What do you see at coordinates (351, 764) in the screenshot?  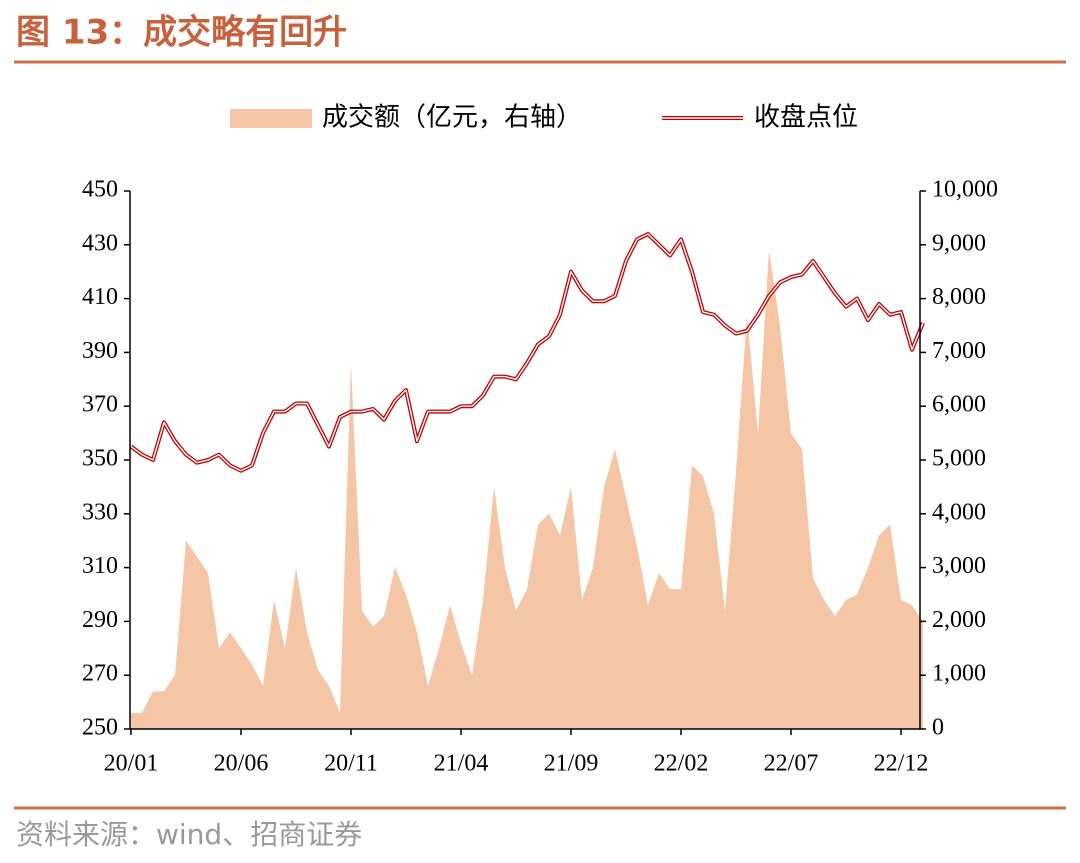 I see `x-tick-label: 20/11` at bounding box center [351, 764].